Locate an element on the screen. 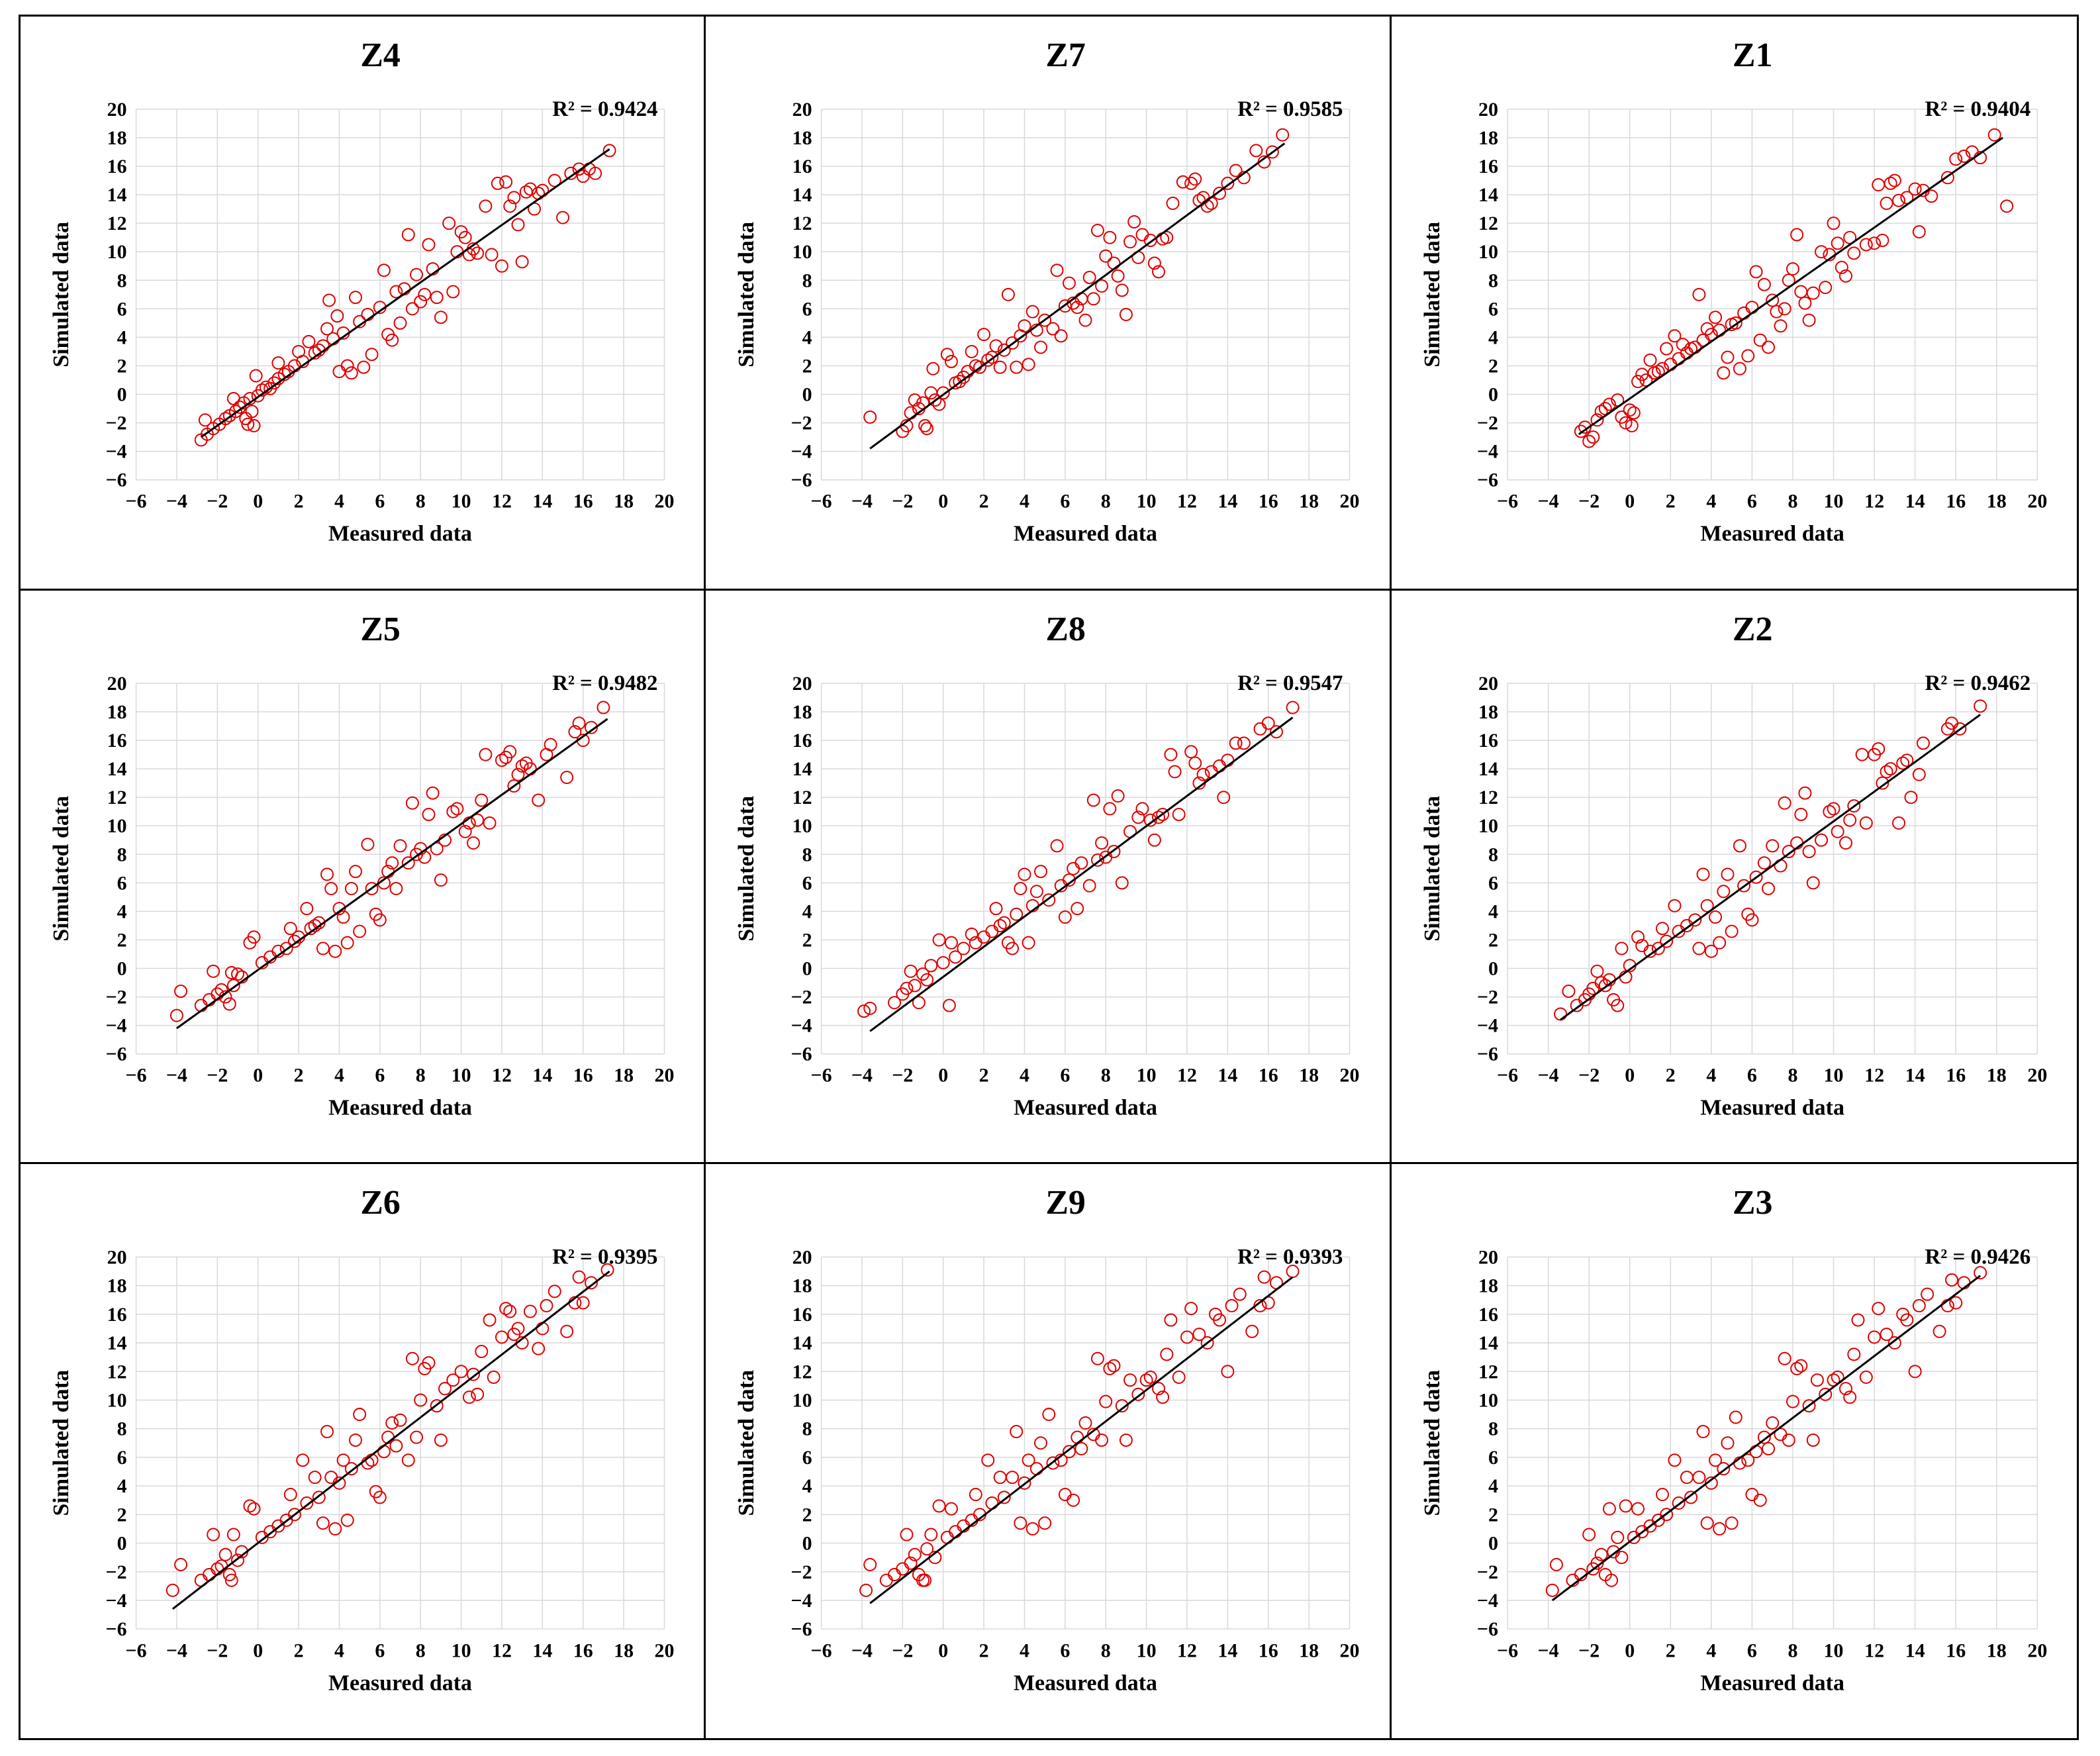  y-tick-label: 20 is located at coordinates (802, 1258).